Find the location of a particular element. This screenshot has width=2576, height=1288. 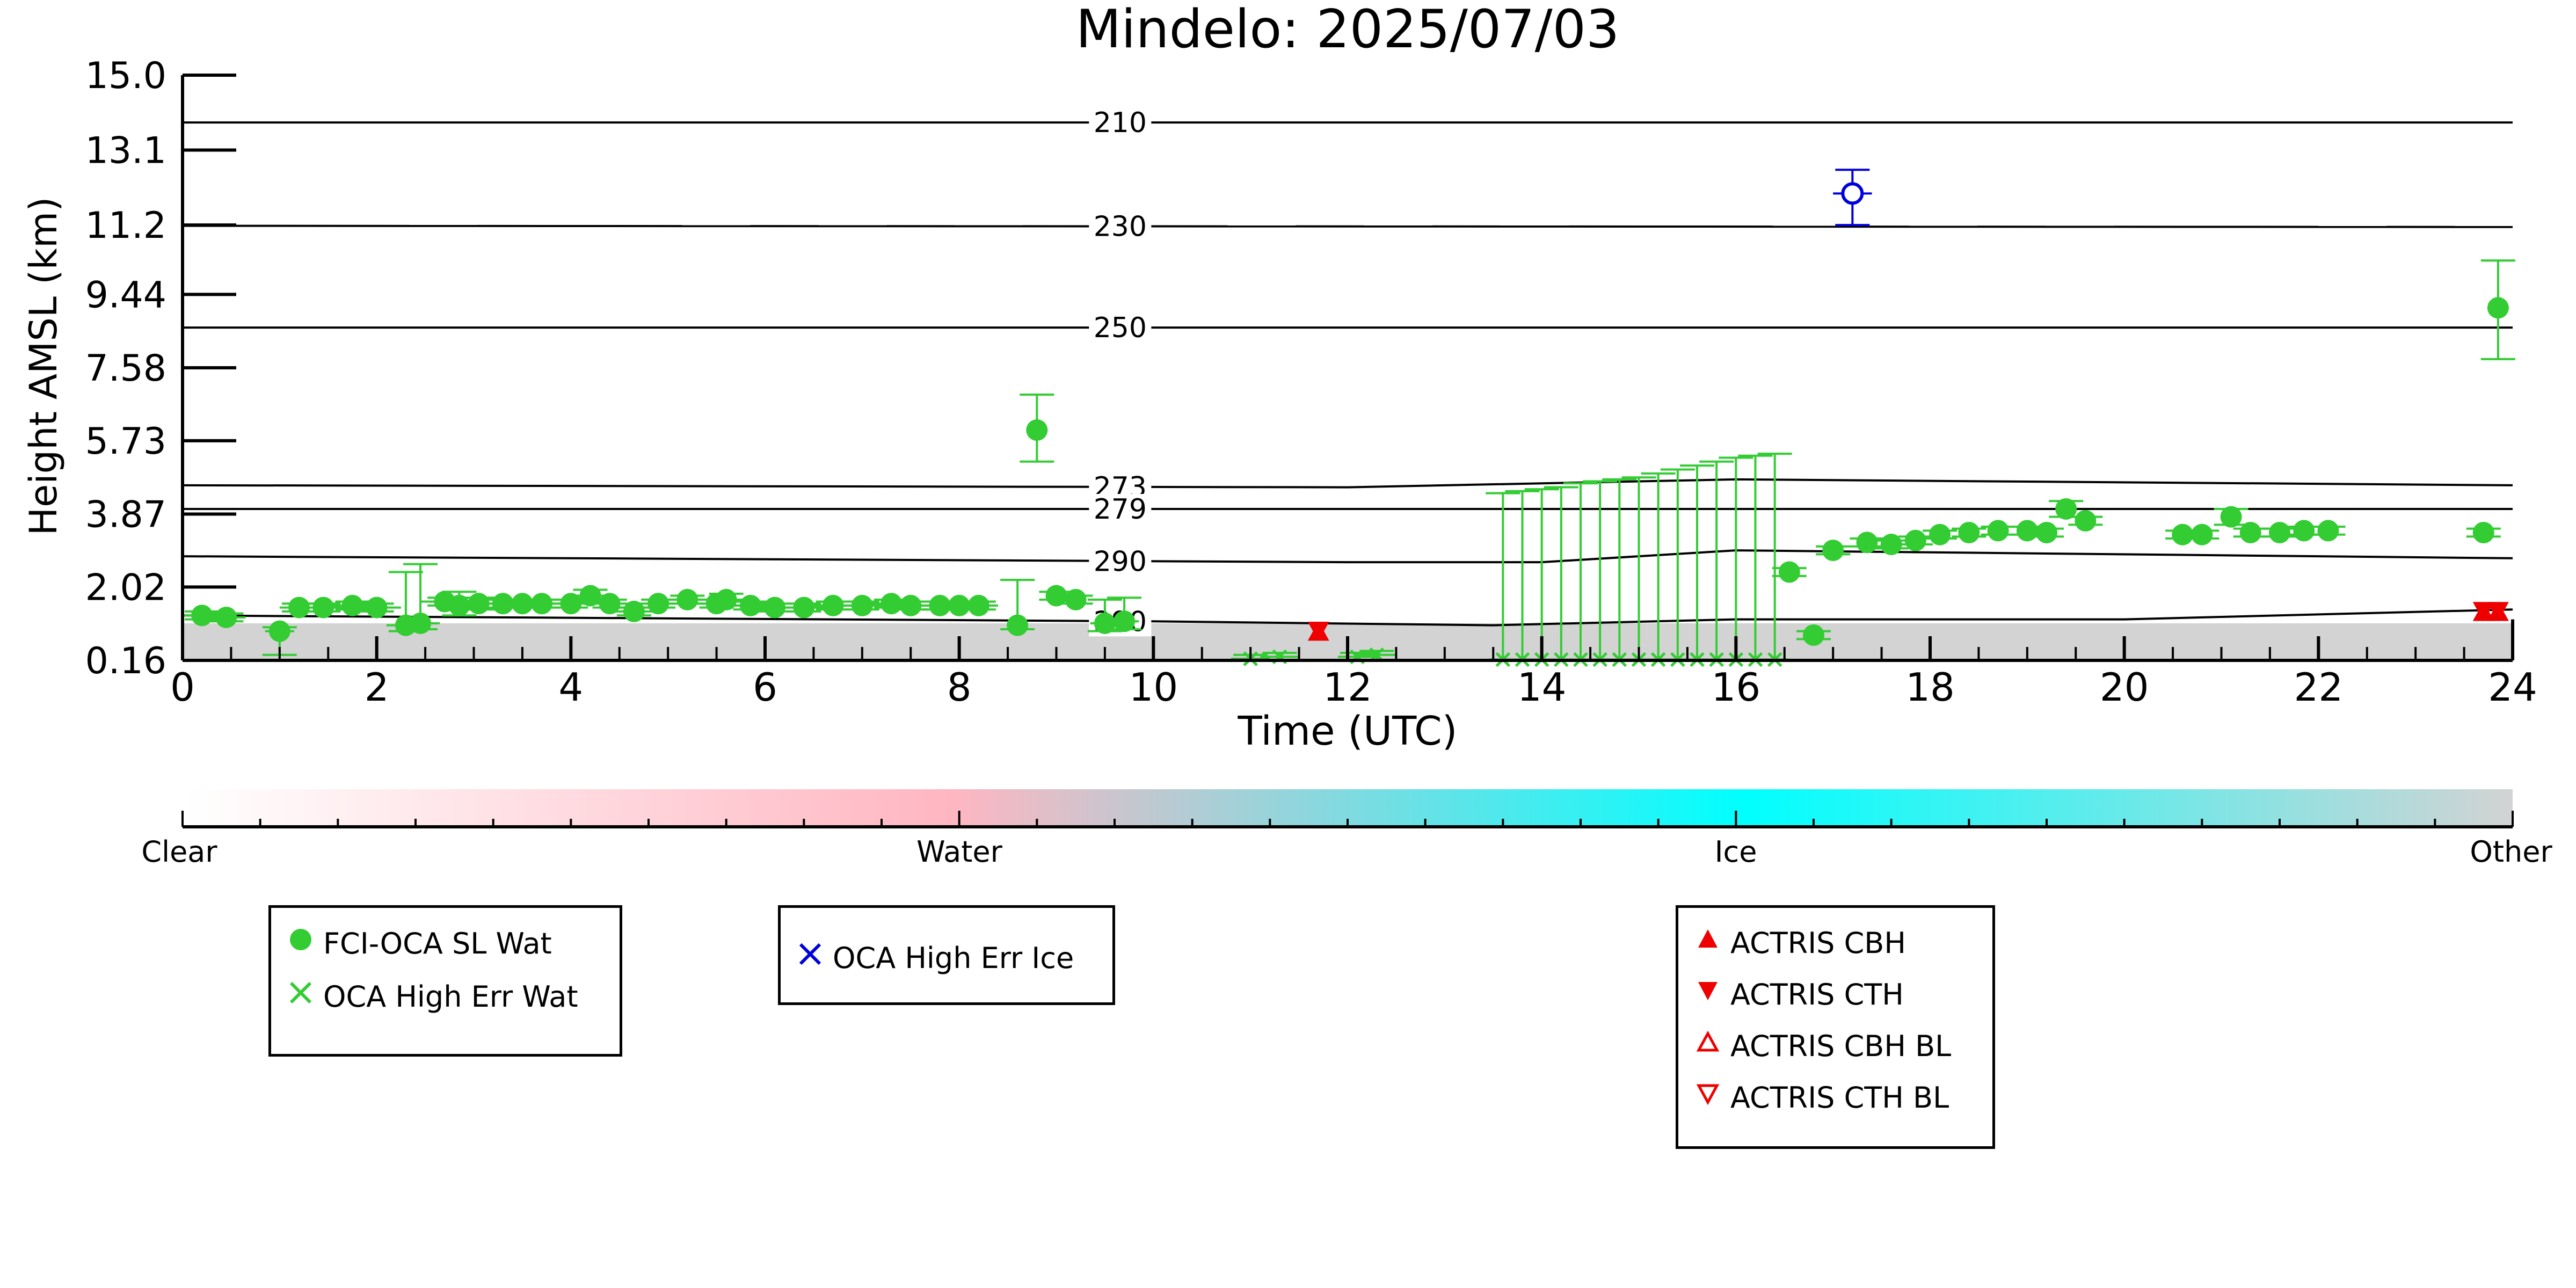

isotherm-label: 279 is located at coordinates (1120, 509).